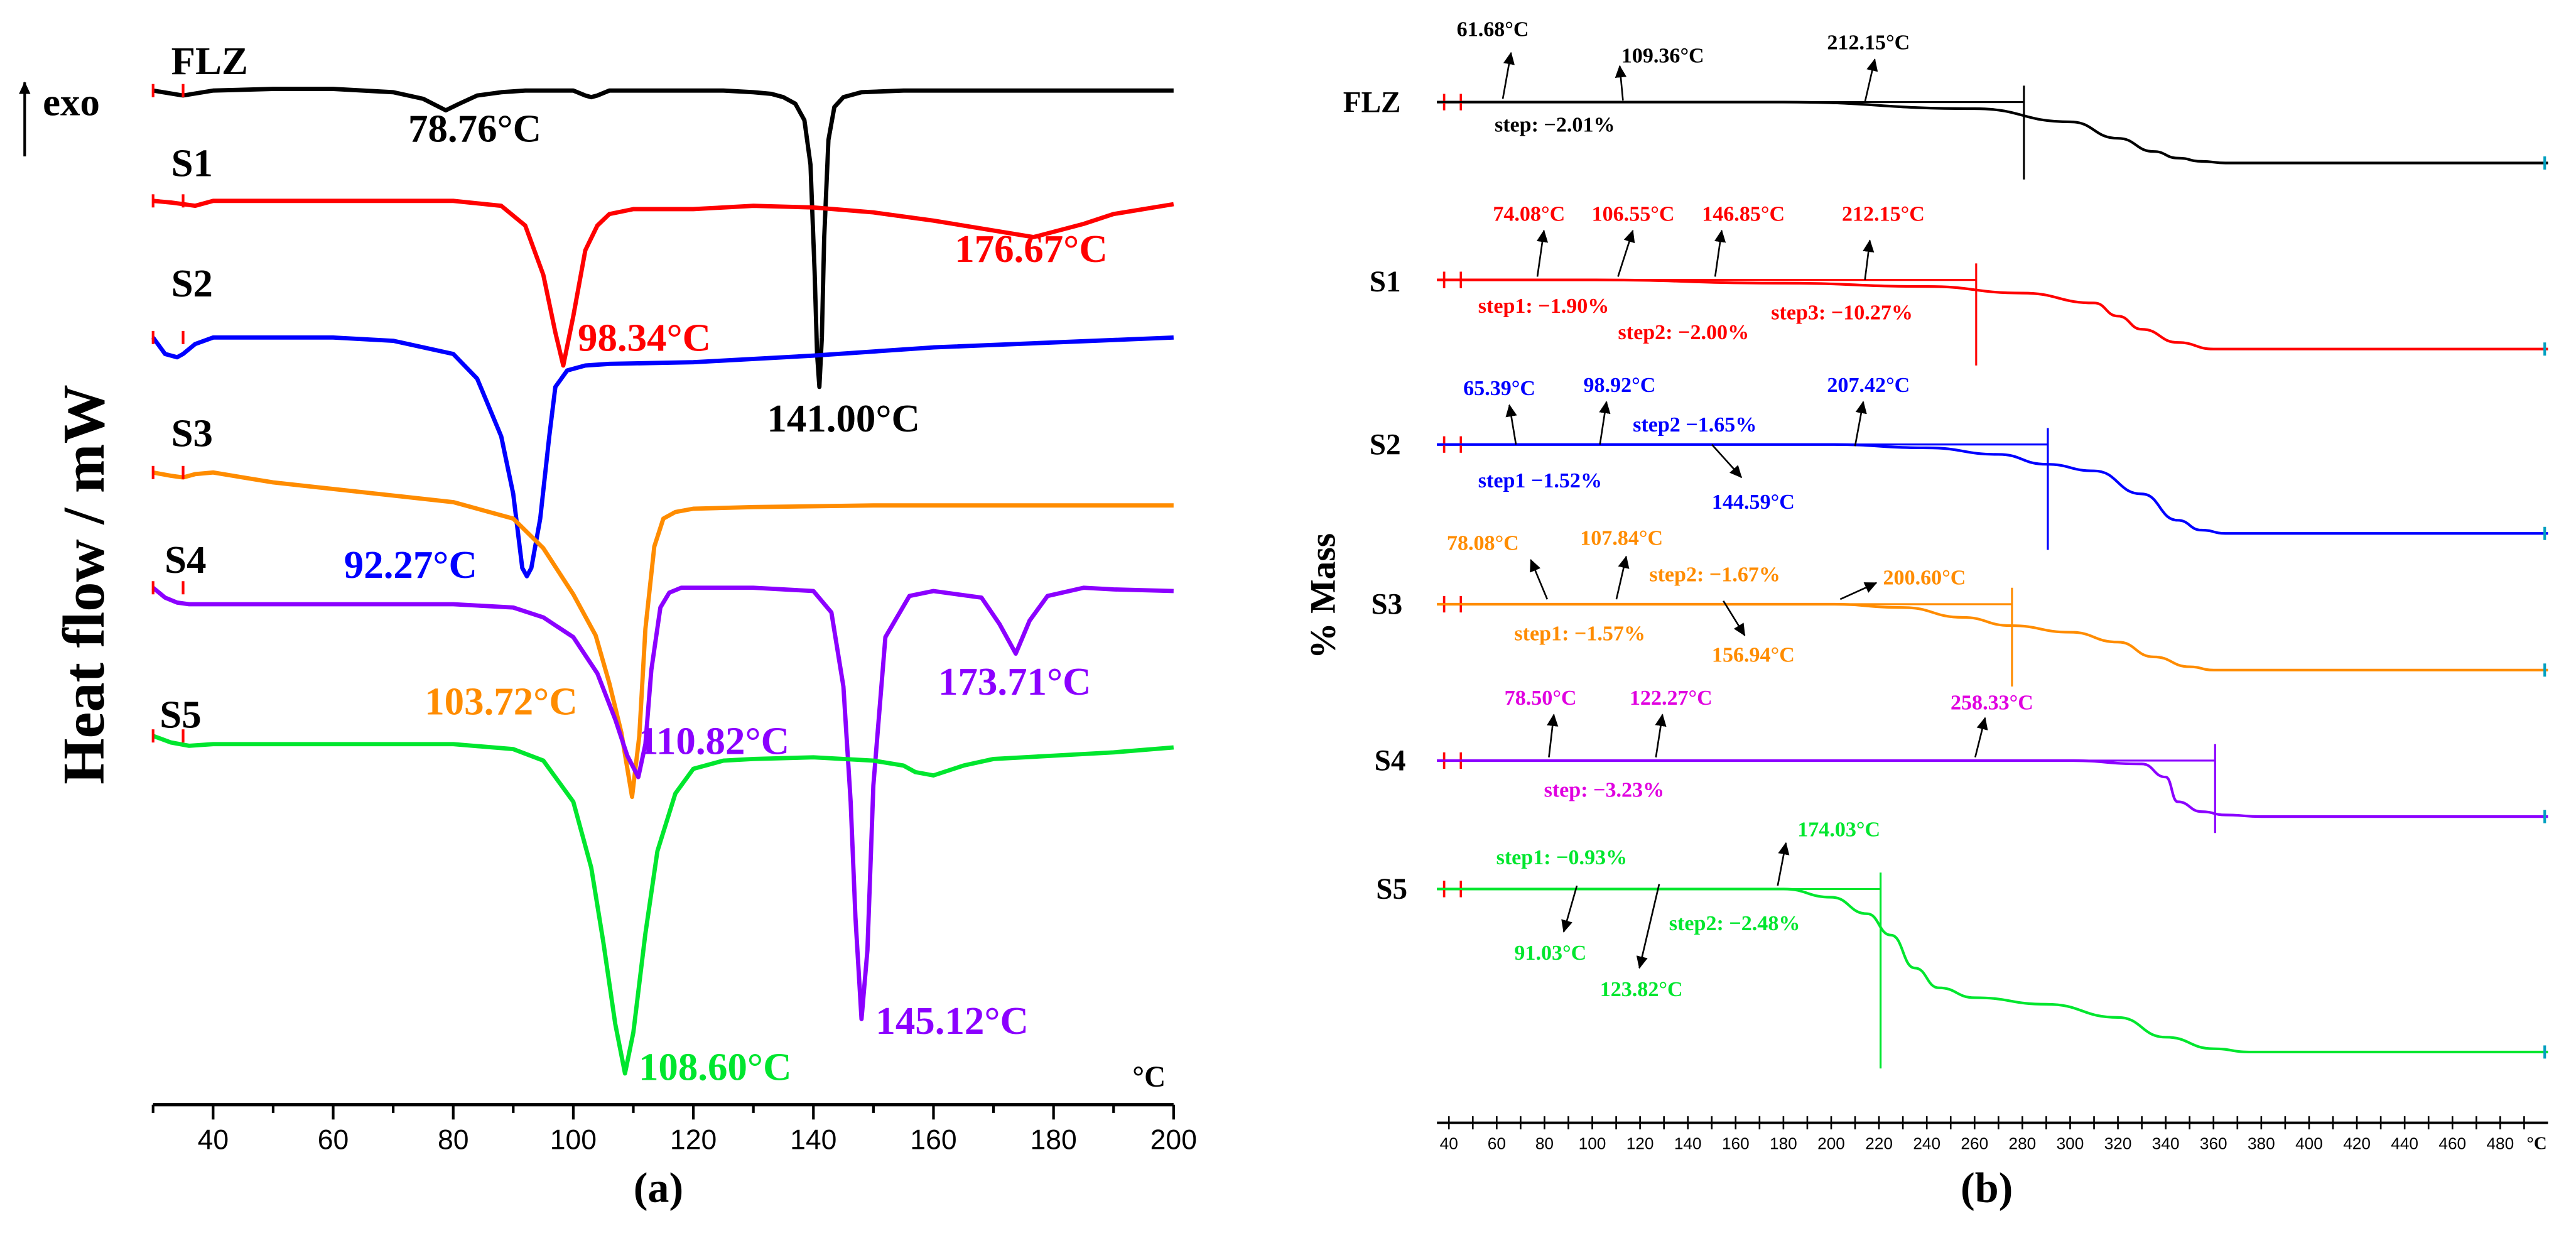  What do you see at coordinates (1385, 444) in the screenshot?
I see `tga-series-label-s2: S2` at bounding box center [1385, 444].